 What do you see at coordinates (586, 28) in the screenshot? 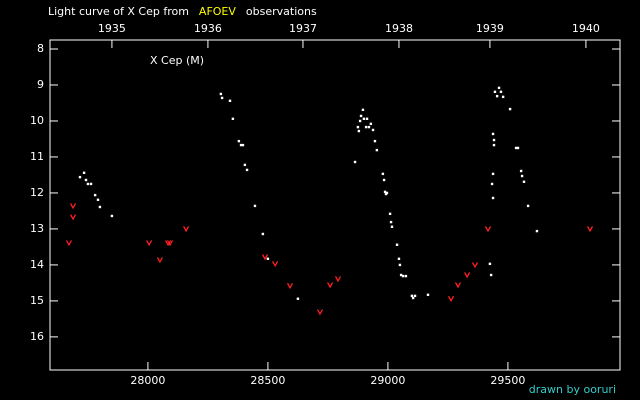
I see `top-x-tick-label: 1940` at bounding box center [586, 28].